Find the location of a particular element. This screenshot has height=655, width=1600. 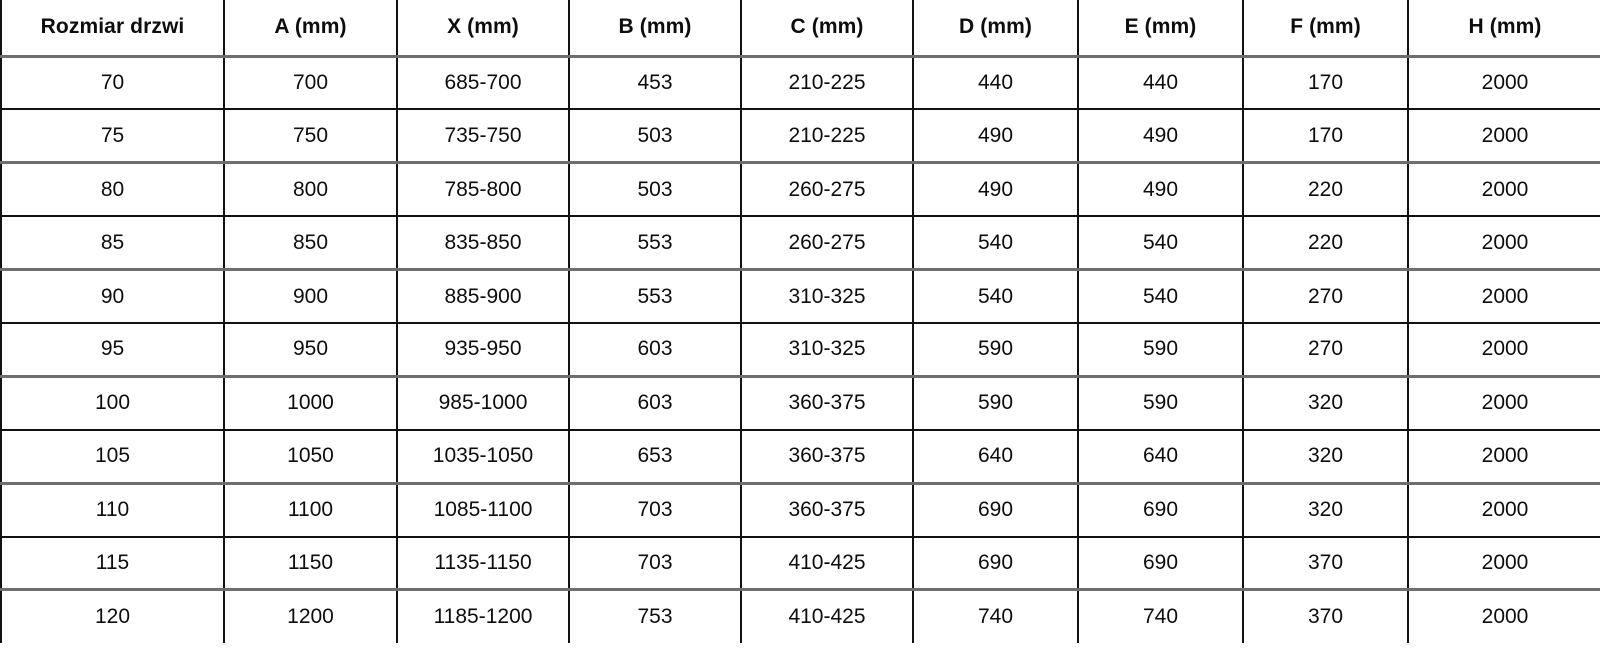

cell-e: 740 is located at coordinates (1160, 616).